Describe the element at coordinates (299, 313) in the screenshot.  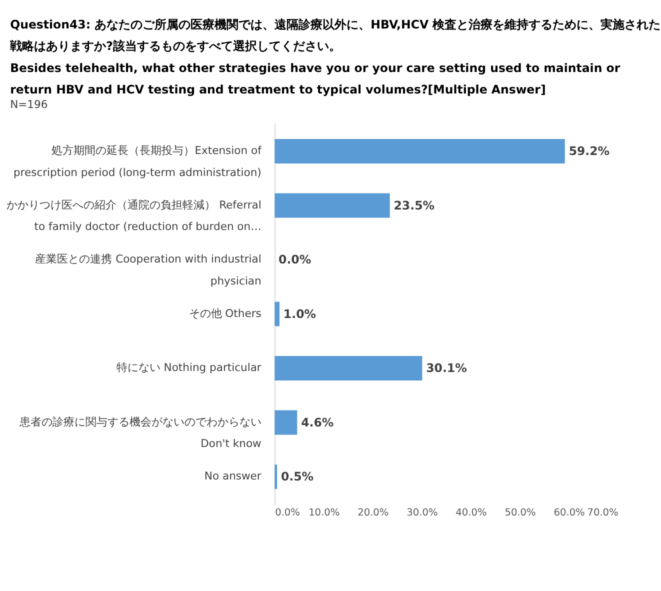
I see `data-label: 1.0%` at that location.